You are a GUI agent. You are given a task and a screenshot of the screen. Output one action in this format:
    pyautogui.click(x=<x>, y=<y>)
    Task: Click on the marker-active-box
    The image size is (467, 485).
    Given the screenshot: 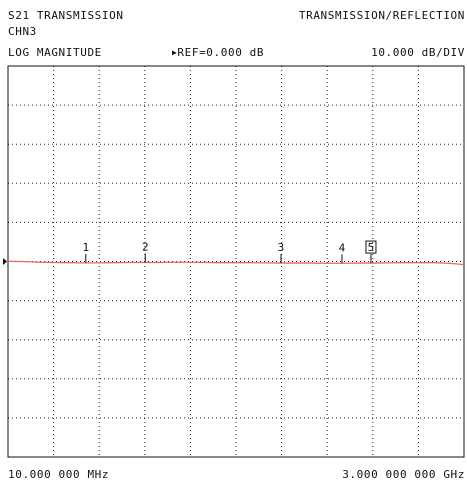 What is the action you would take?
    pyautogui.click(x=371, y=247)
    